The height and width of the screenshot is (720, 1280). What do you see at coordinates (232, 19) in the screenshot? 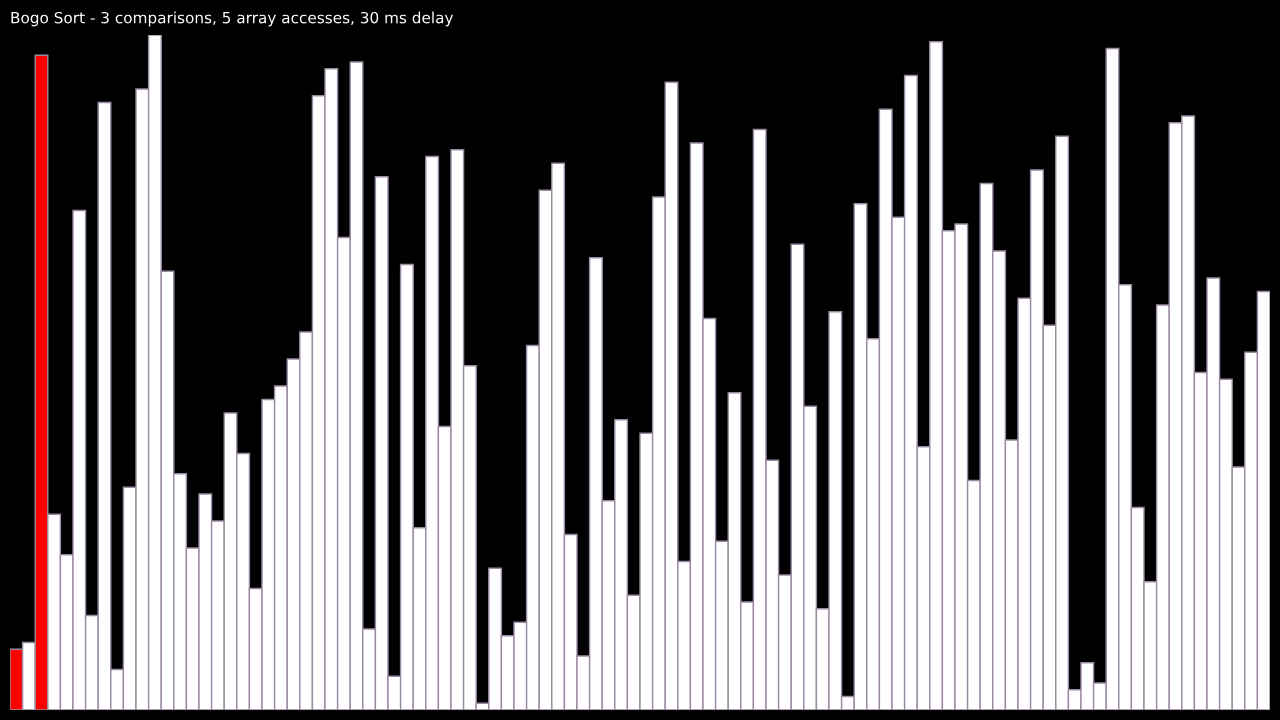
I see `chart-title: Bogo Sort - 3 comparisons, 5 array accesses, 30 ms delay` at bounding box center [232, 19].